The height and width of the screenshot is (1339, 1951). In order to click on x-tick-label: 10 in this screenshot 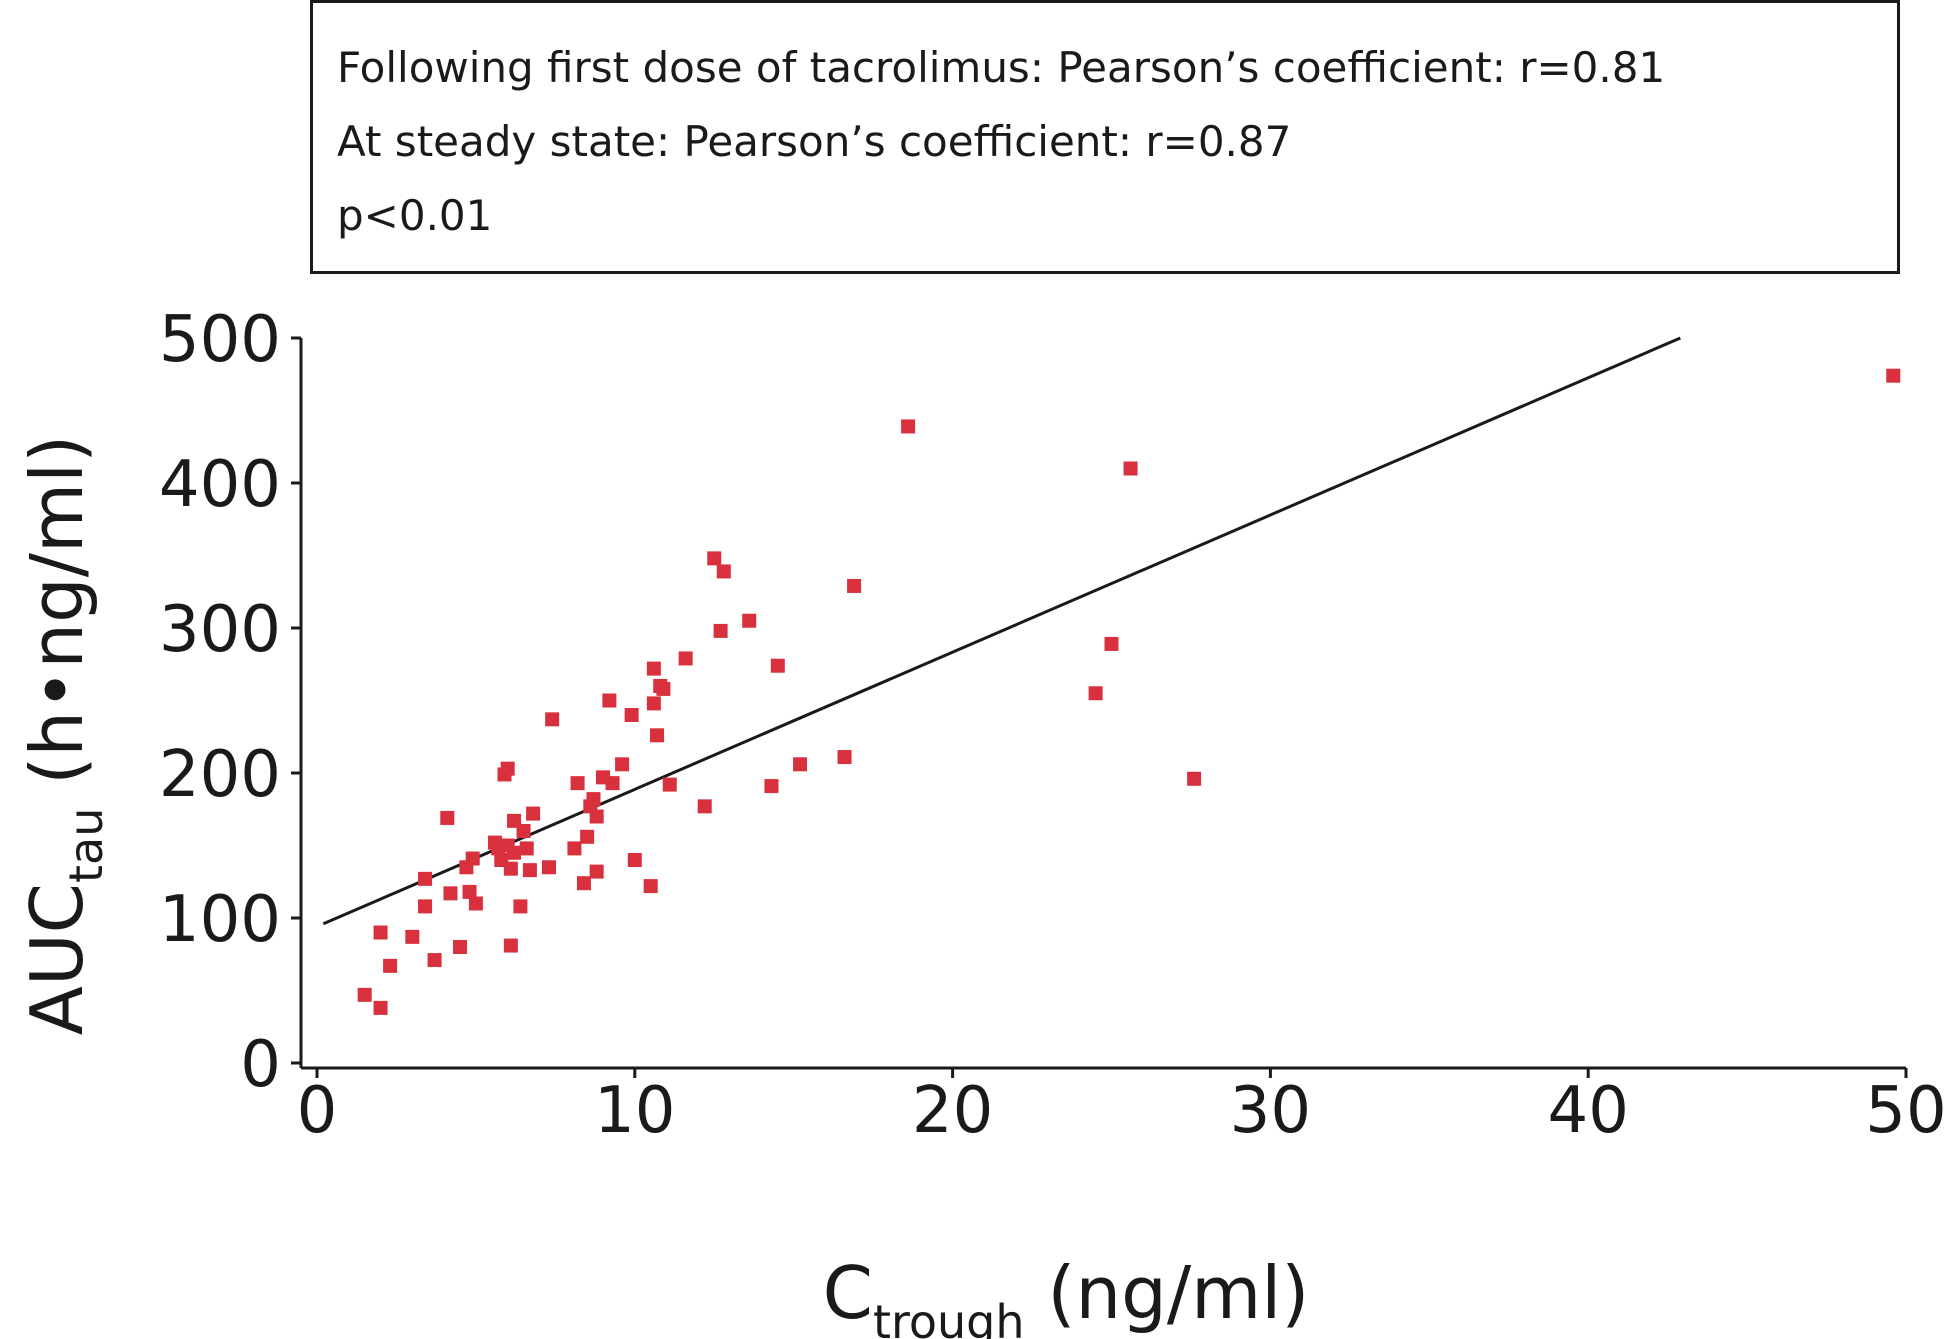, I will do `click(634, 1111)`.